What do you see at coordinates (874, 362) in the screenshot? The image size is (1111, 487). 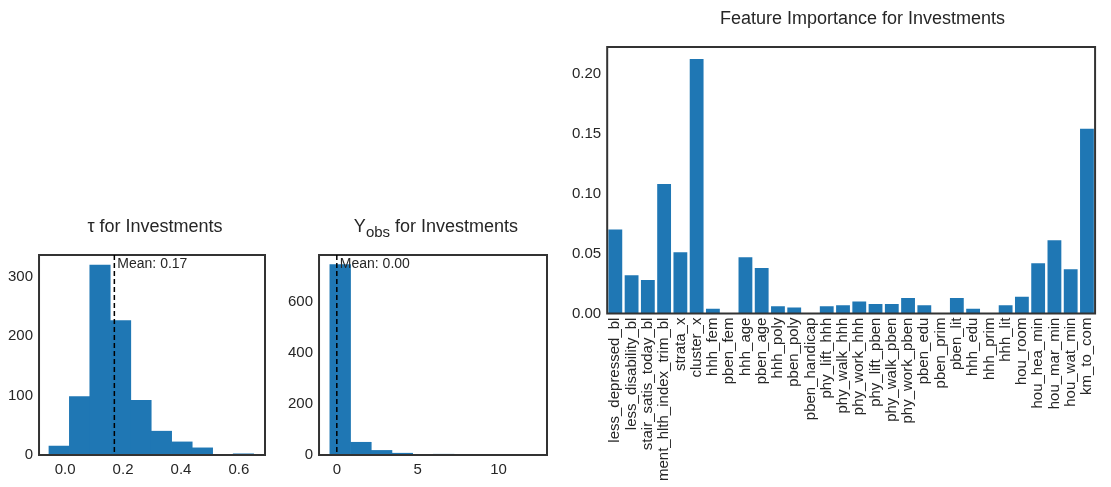 I see `x-tick-label: phy_lift_pben` at bounding box center [874, 362].